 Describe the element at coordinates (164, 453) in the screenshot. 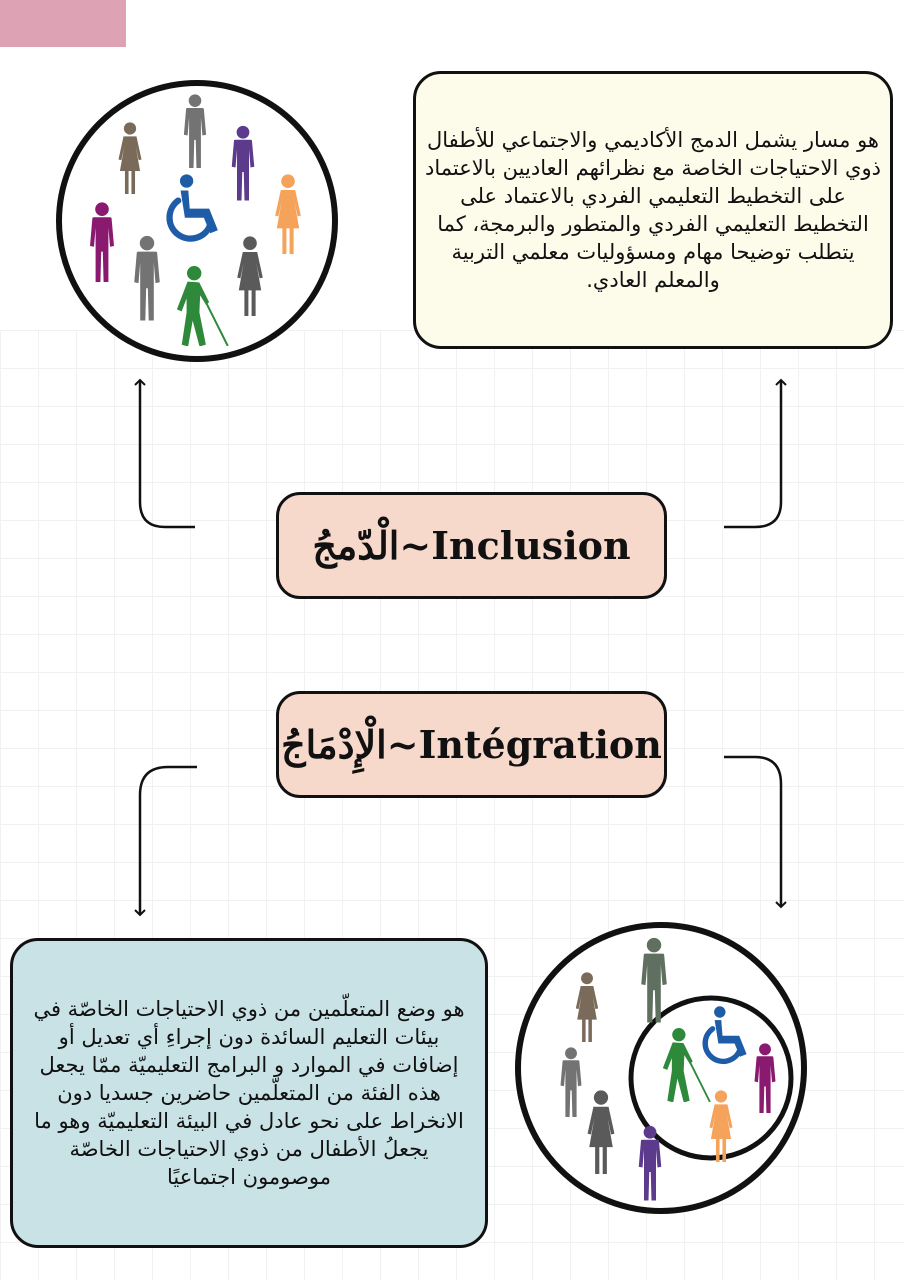

I see `arrow-inclusion-to-circle` at that location.